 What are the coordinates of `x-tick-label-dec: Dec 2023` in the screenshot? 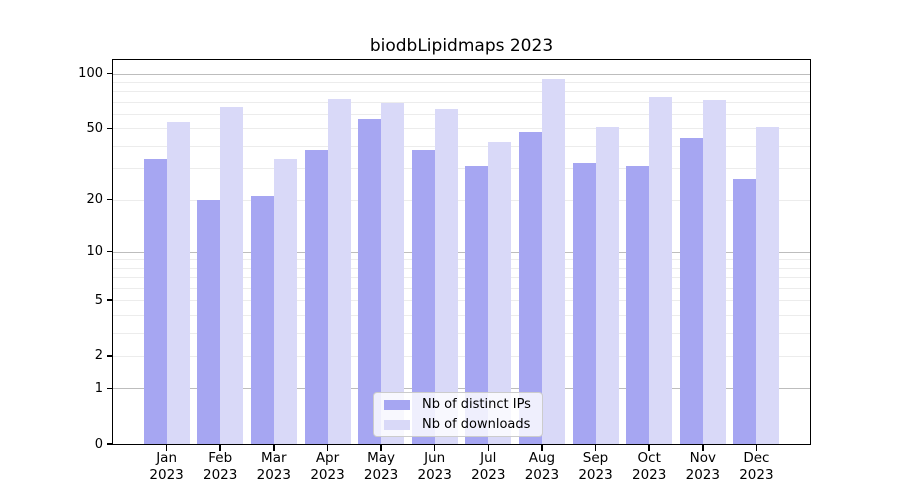 It's located at (756, 466).